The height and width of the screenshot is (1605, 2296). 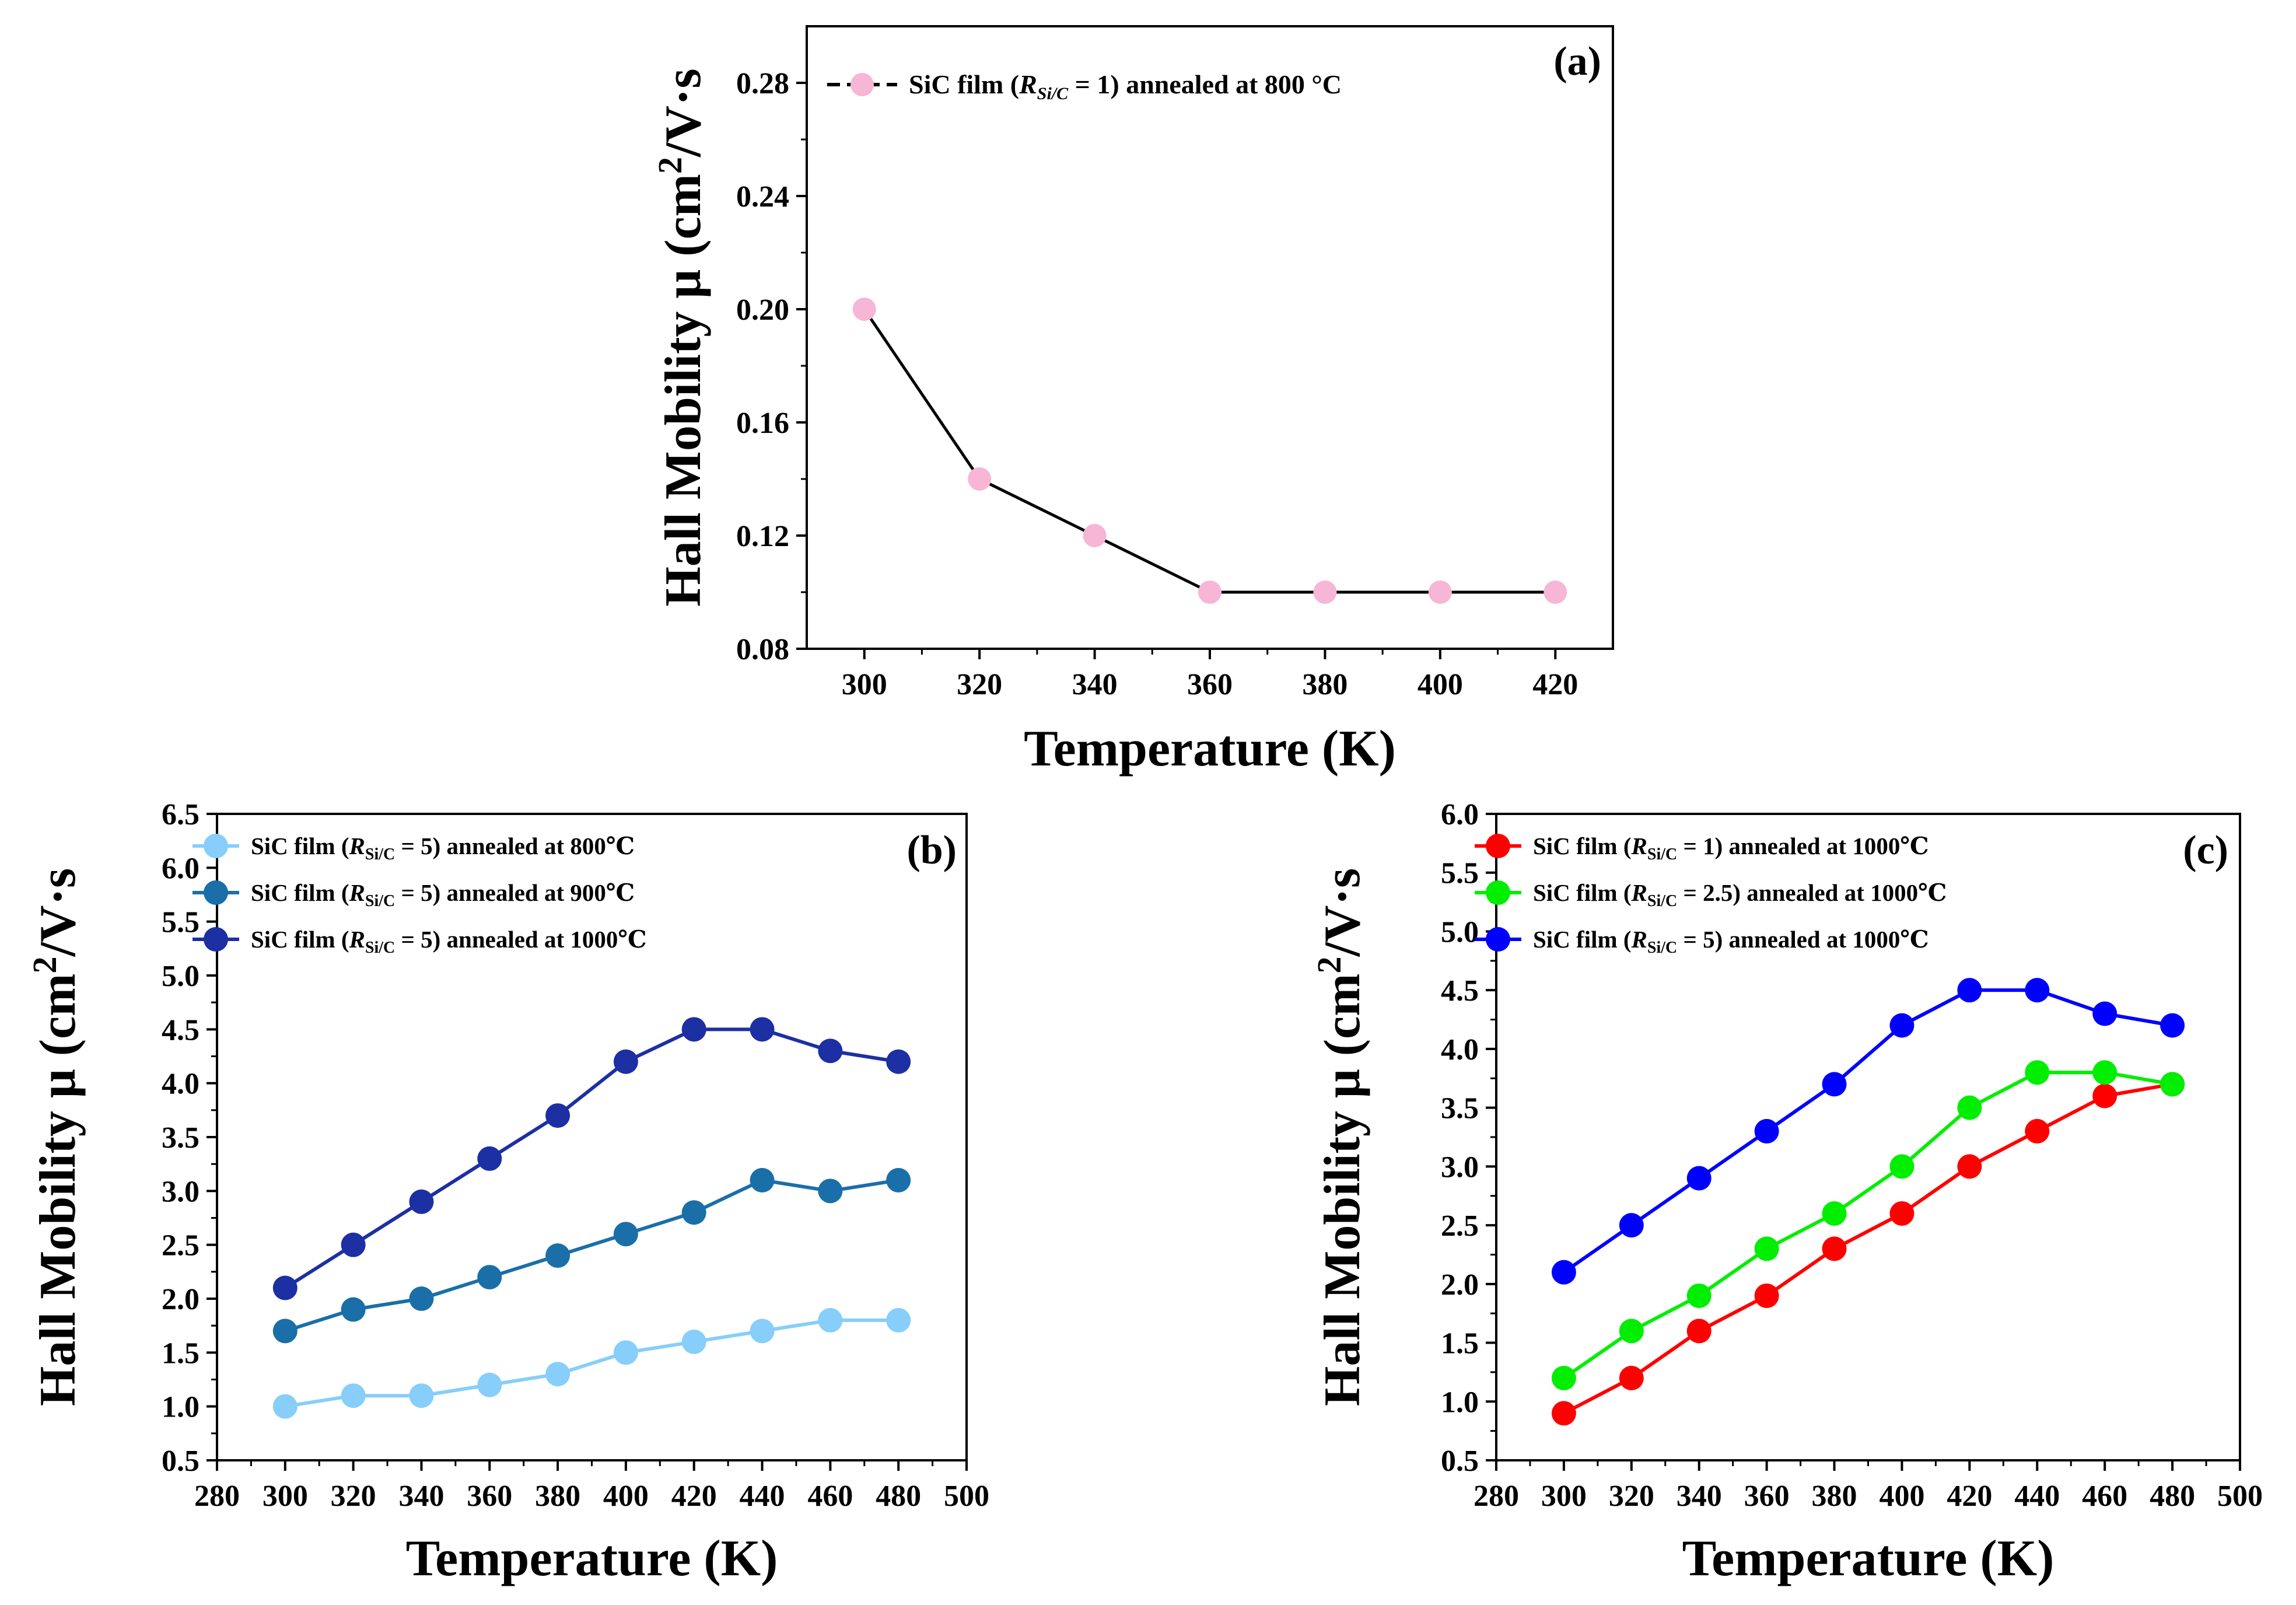 What do you see at coordinates (181, 1246) in the screenshot?
I see `y-tick-label: 2.5` at bounding box center [181, 1246].